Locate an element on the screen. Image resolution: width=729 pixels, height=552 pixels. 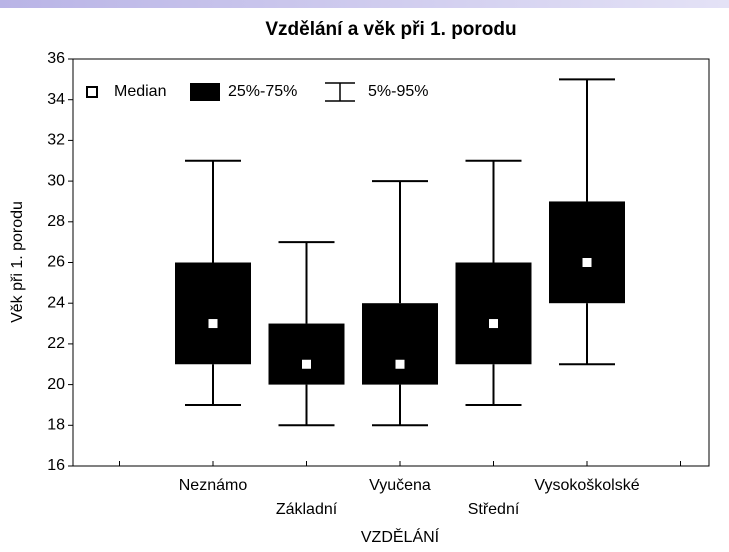
legend-label: 25%-75% is located at coordinates (262, 91).